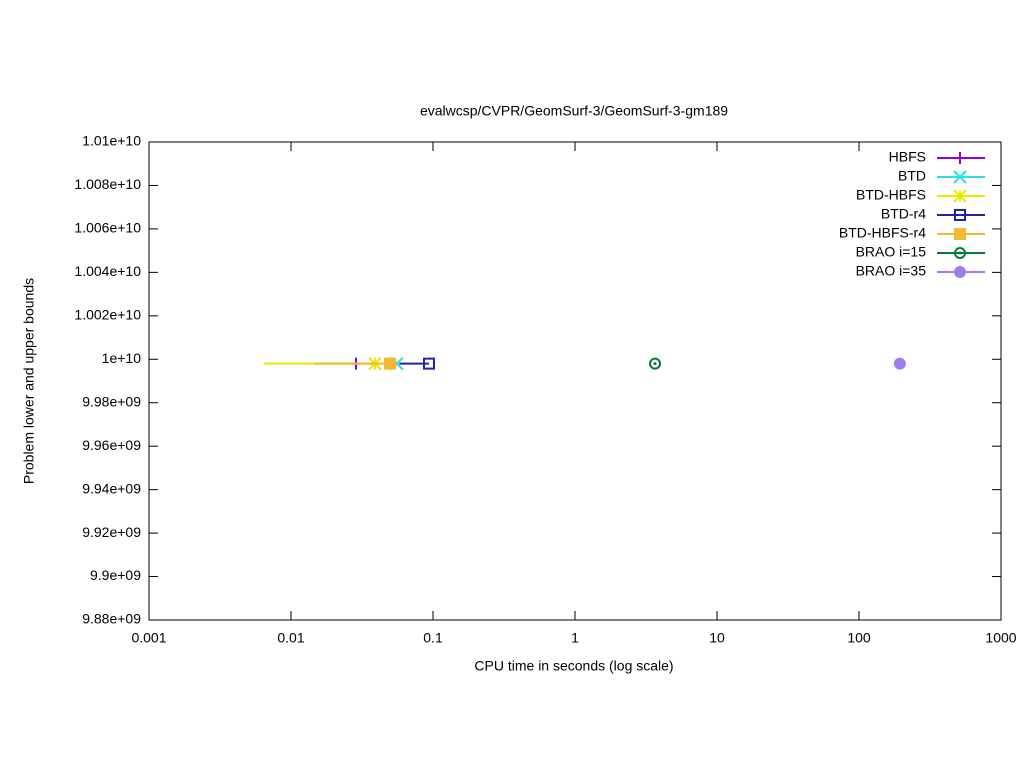  Describe the element at coordinates (111, 532) in the screenshot. I see `y-tick-label: 9.92e+09` at that location.